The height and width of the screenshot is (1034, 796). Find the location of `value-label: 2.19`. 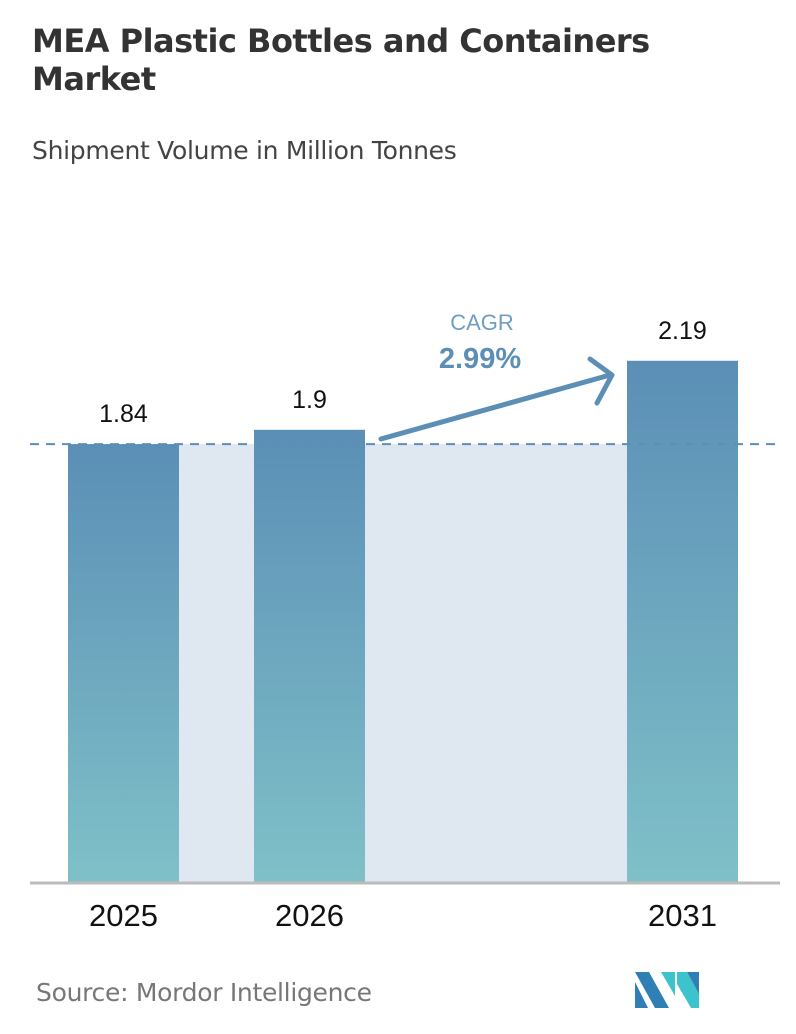

value-label: 2.19 is located at coordinates (682, 331).